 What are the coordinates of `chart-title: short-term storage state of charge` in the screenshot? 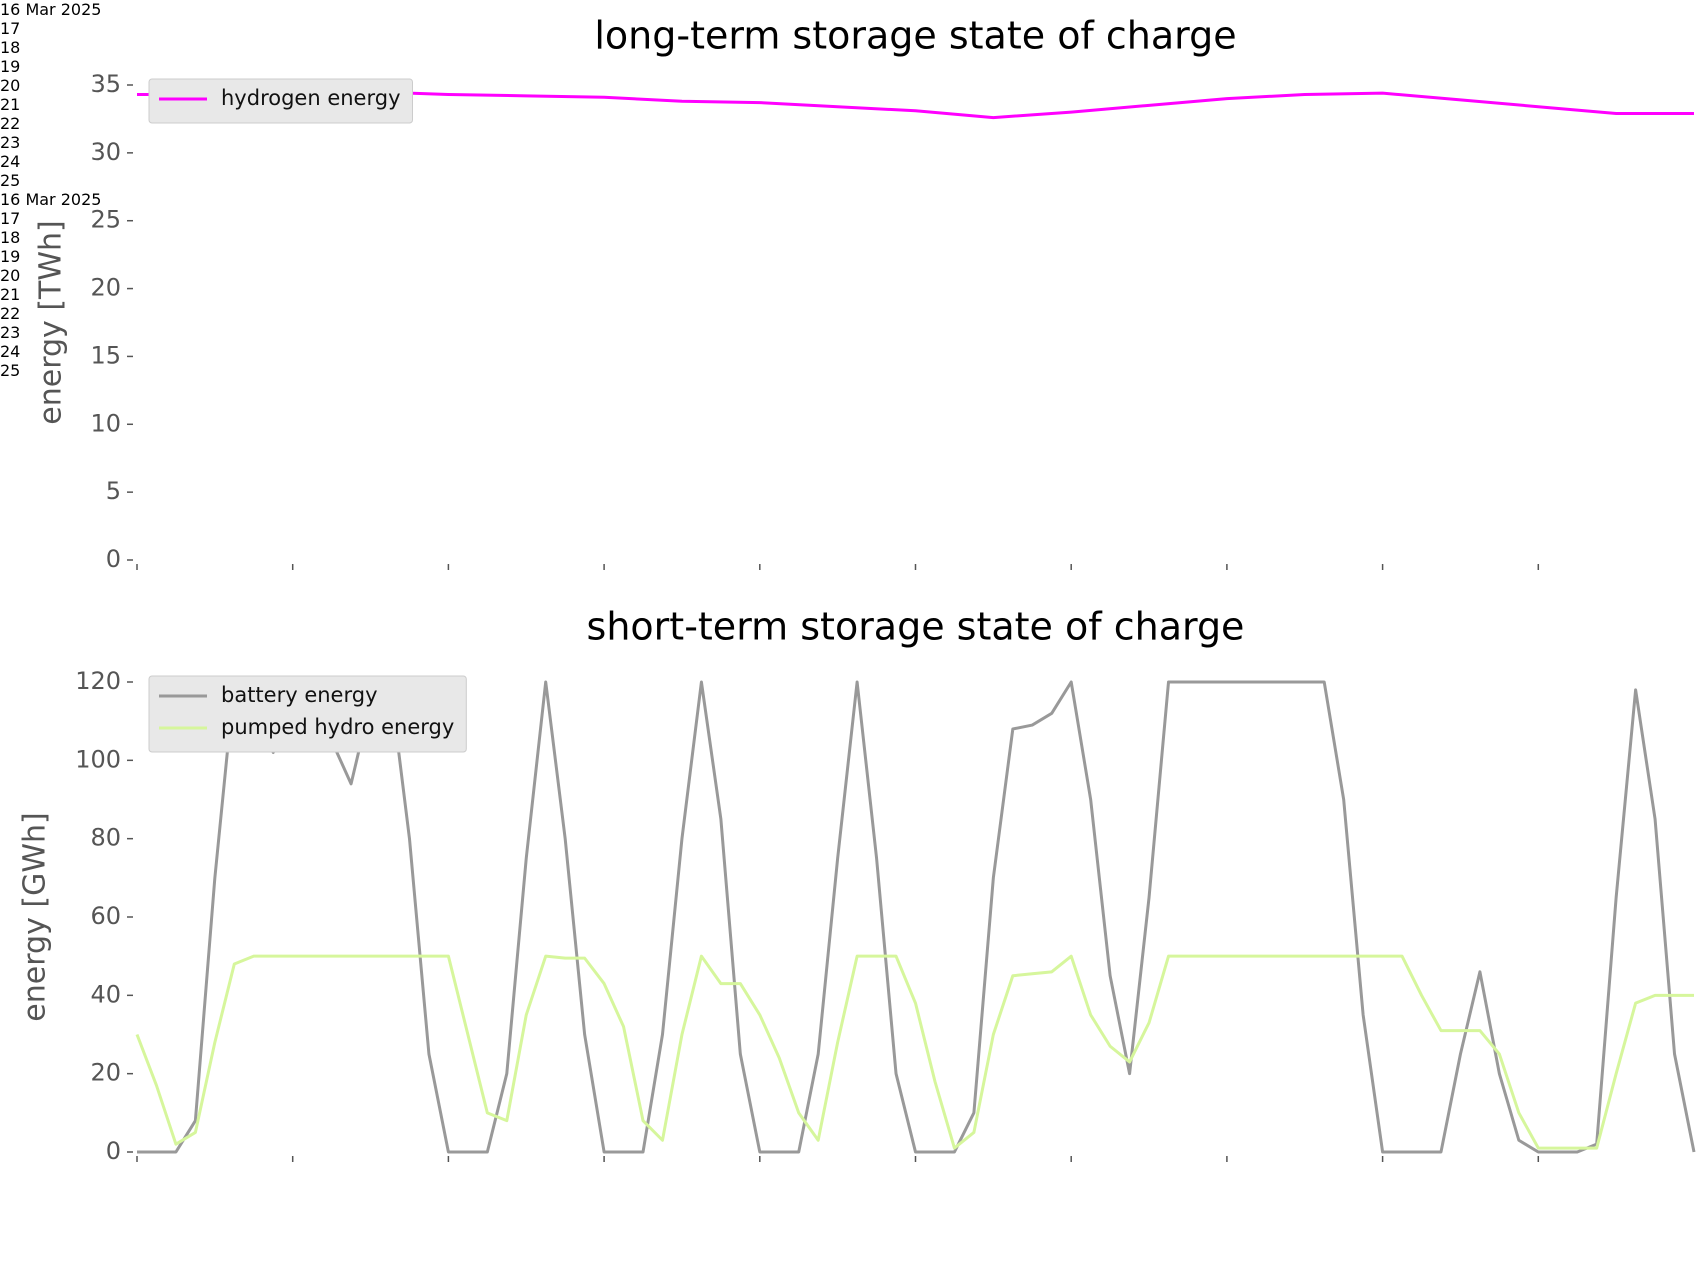 It's located at (916, 627).